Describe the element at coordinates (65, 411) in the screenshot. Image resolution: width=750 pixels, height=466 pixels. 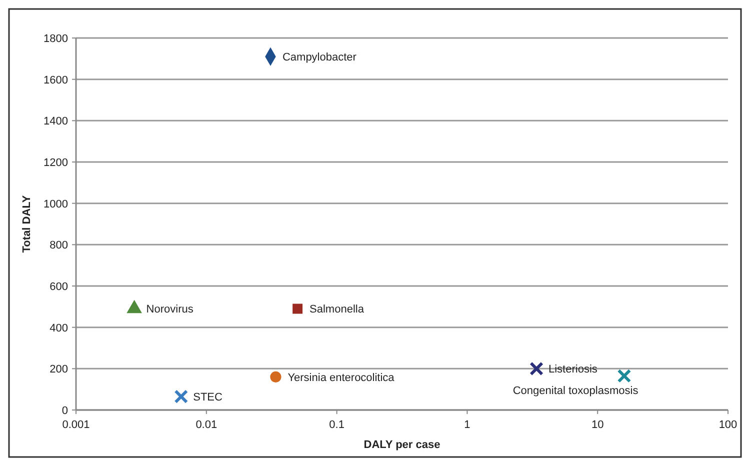
I see `y-tick-label: 0` at that location.